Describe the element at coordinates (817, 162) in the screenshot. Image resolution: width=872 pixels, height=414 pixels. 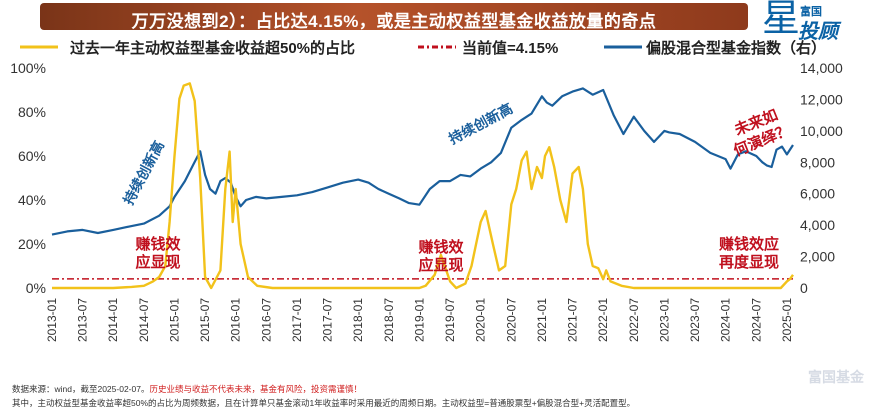
I see `y-right-tick-label: 8,000` at that location.